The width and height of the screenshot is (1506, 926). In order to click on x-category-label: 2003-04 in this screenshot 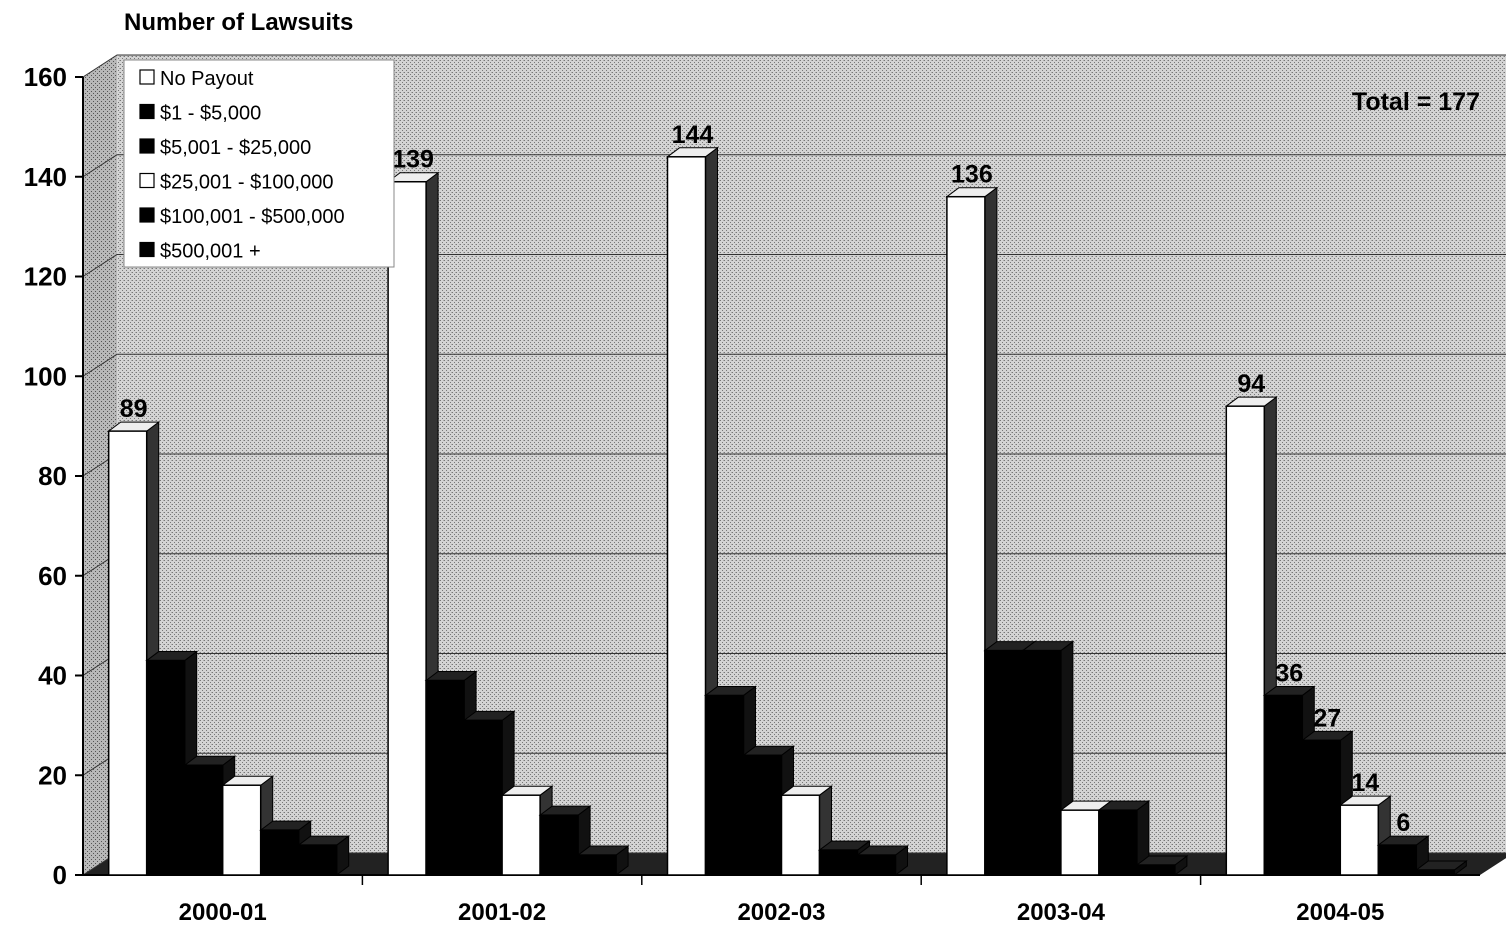, I will do `click(1061, 912)`.